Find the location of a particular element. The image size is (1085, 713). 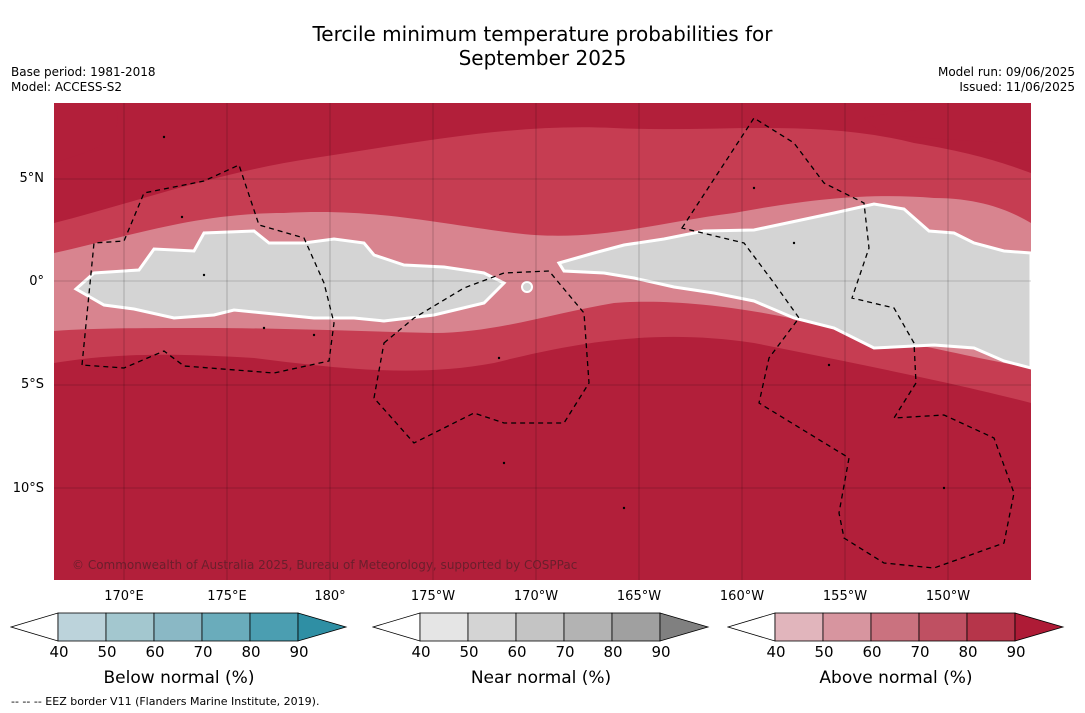

above-deep-patch-north is located at coordinates (947, 124).